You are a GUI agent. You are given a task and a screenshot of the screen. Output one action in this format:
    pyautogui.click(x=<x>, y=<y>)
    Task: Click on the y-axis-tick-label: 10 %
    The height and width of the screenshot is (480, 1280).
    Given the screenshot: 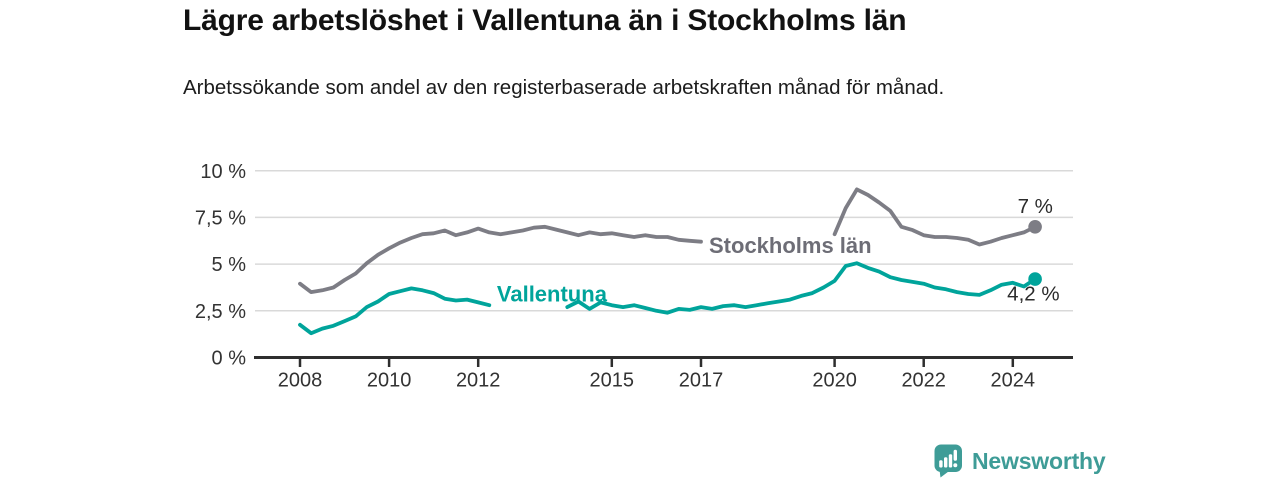 What is the action you would take?
    pyautogui.click(x=223, y=172)
    